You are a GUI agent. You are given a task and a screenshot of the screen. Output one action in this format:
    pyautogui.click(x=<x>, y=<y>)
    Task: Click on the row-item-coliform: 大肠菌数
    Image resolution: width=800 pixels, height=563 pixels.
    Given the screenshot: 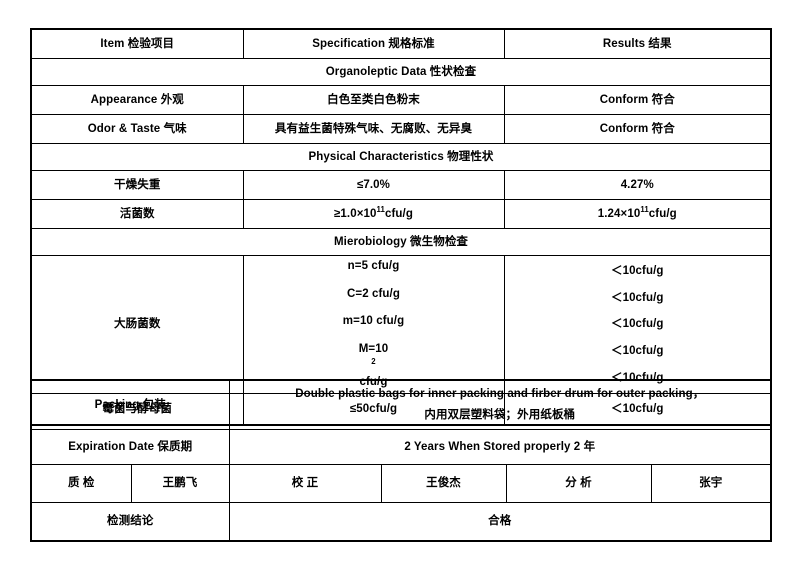 What is the action you would take?
    pyautogui.click(x=137, y=324)
    